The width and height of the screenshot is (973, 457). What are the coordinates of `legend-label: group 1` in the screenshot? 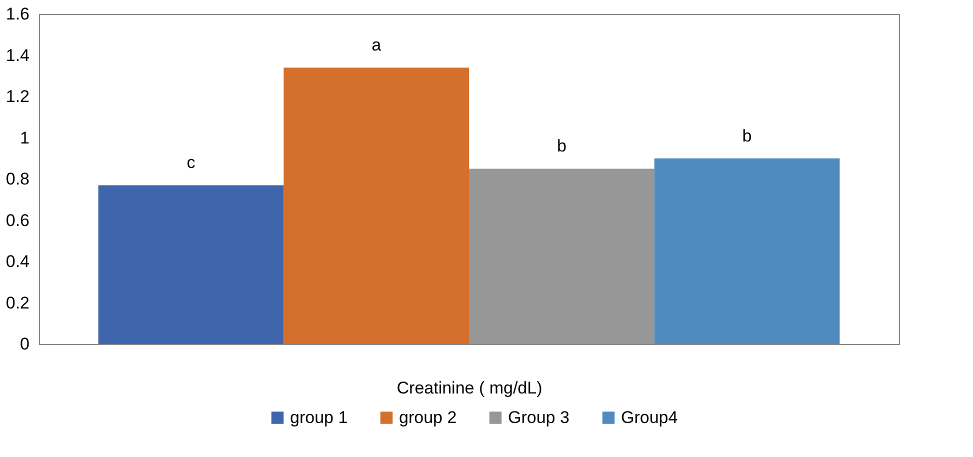 It's located at (319, 417).